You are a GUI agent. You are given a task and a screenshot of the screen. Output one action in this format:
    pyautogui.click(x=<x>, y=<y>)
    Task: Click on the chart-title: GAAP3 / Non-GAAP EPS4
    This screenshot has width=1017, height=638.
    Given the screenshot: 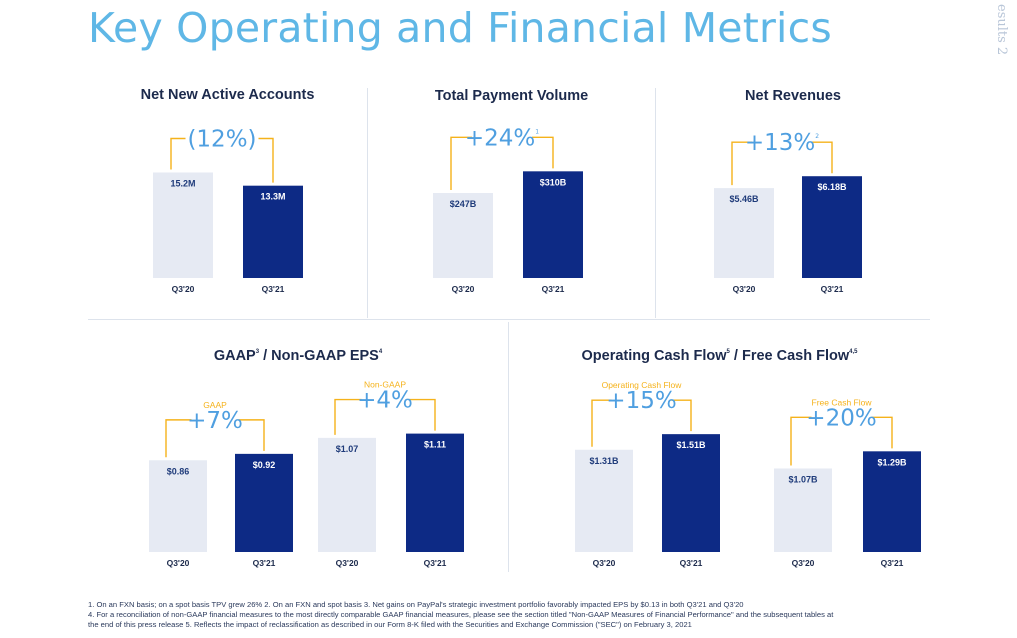 What is the action you would take?
    pyautogui.click(x=298, y=356)
    